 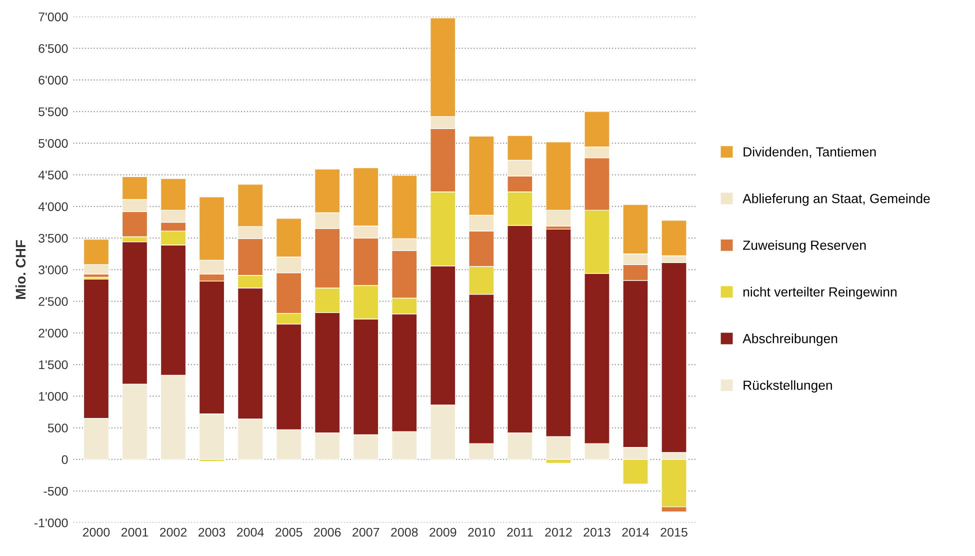 What do you see at coordinates (443, 532) in the screenshot?
I see `x-tick-label: 2009` at bounding box center [443, 532].